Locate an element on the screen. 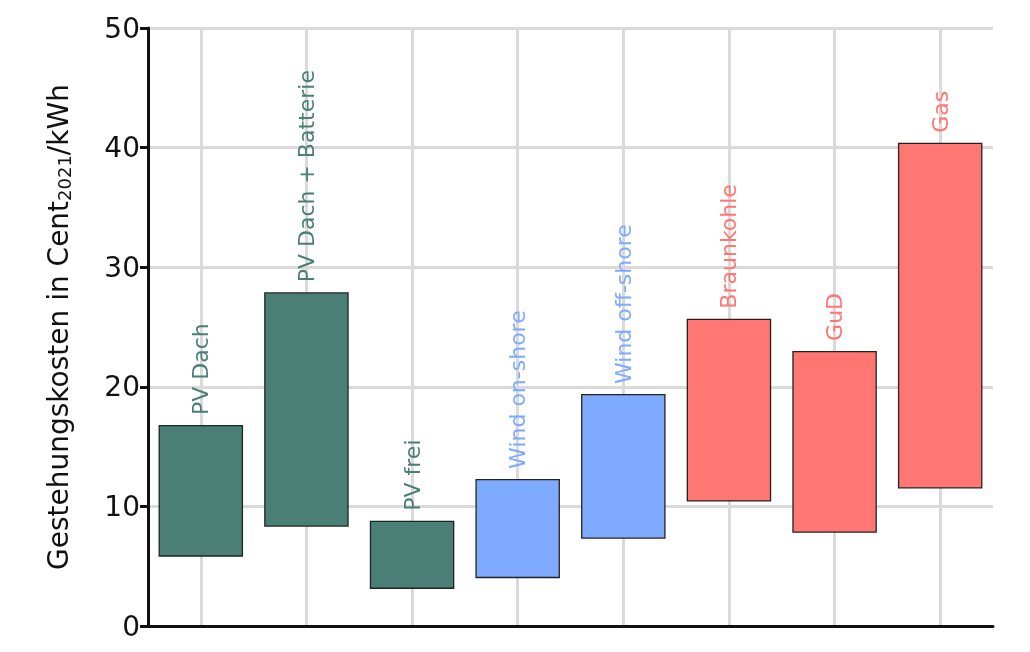 Image resolution: width=1030 pixels, height=652 pixels. y-tick-label: 50 is located at coordinates (122, 28).